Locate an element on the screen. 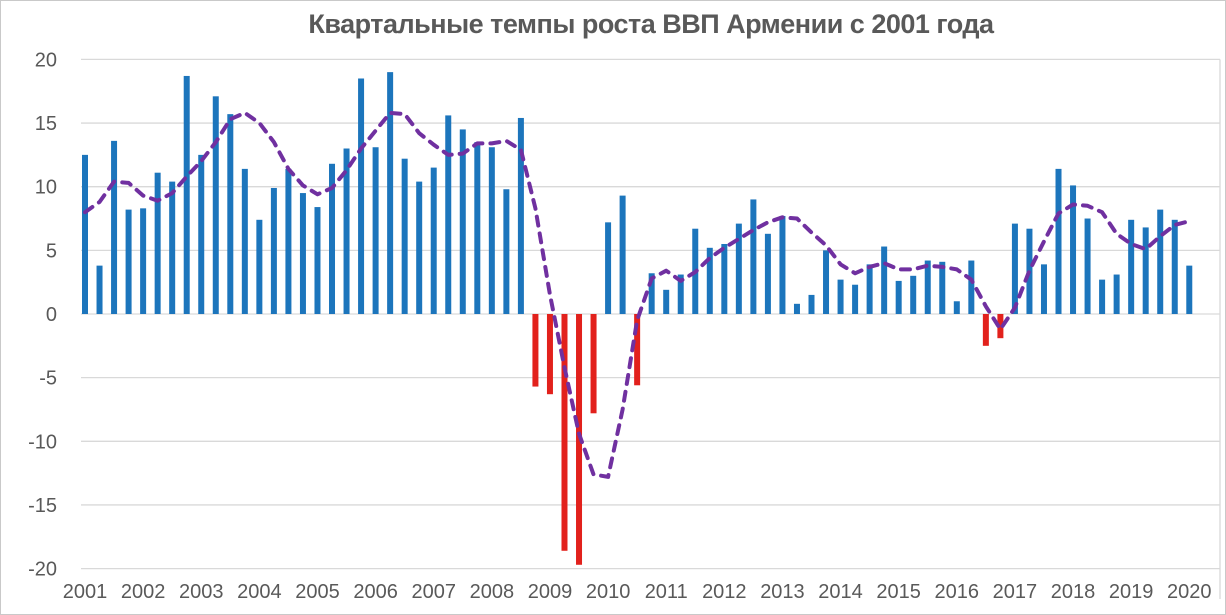 The width and height of the screenshot is (1226, 615). y-axis-labels: 20 15 10 5 0 -5 -10 -15 -20 is located at coordinates (42, 314).